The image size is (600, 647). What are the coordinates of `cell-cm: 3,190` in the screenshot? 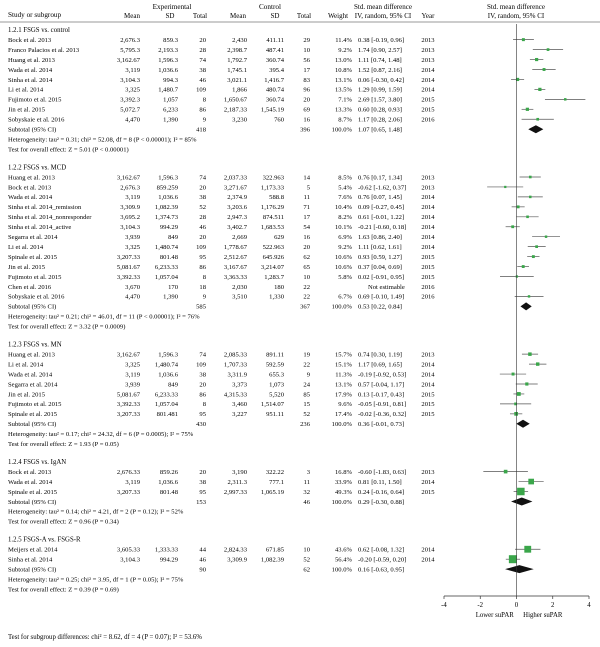 It's located at (240, 472).